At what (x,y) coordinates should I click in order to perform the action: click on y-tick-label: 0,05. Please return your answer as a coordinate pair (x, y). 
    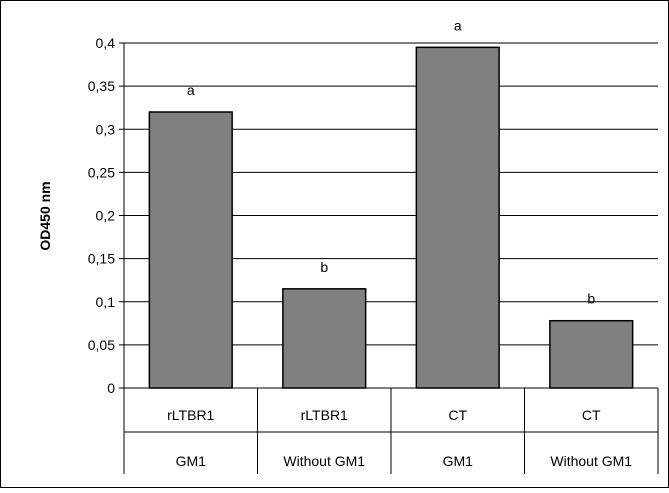
    Looking at the image, I should click on (101, 345).